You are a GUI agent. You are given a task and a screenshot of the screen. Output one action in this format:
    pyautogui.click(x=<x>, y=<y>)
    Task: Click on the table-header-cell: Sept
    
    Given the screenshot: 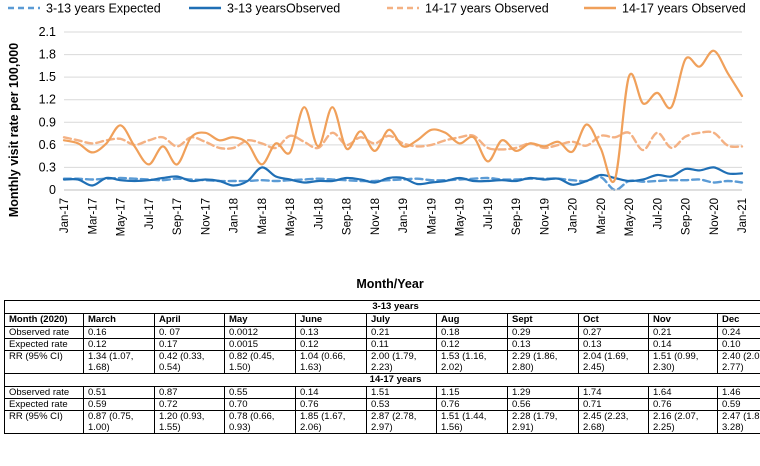 What is the action you would take?
    pyautogui.click(x=543, y=320)
    